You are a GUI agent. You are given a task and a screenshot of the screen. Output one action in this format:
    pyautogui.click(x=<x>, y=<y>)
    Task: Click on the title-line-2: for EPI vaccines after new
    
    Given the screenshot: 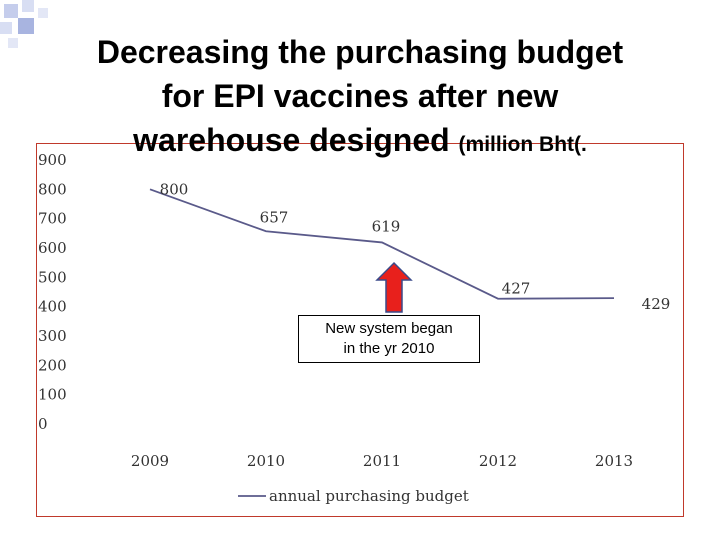 What is the action you would take?
    pyautogui.click(x=360, y=96)
    